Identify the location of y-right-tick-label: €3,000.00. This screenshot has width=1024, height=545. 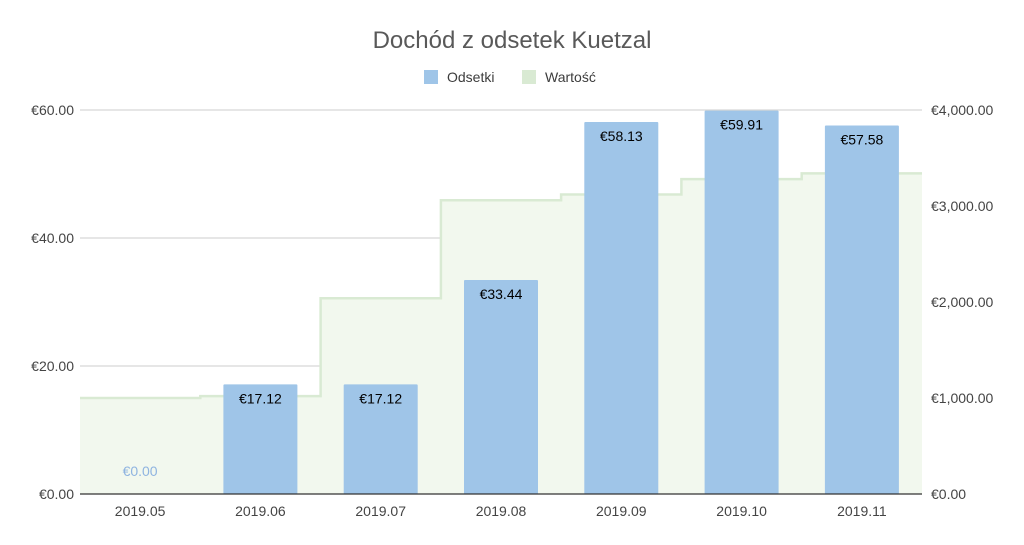
(962, 206).